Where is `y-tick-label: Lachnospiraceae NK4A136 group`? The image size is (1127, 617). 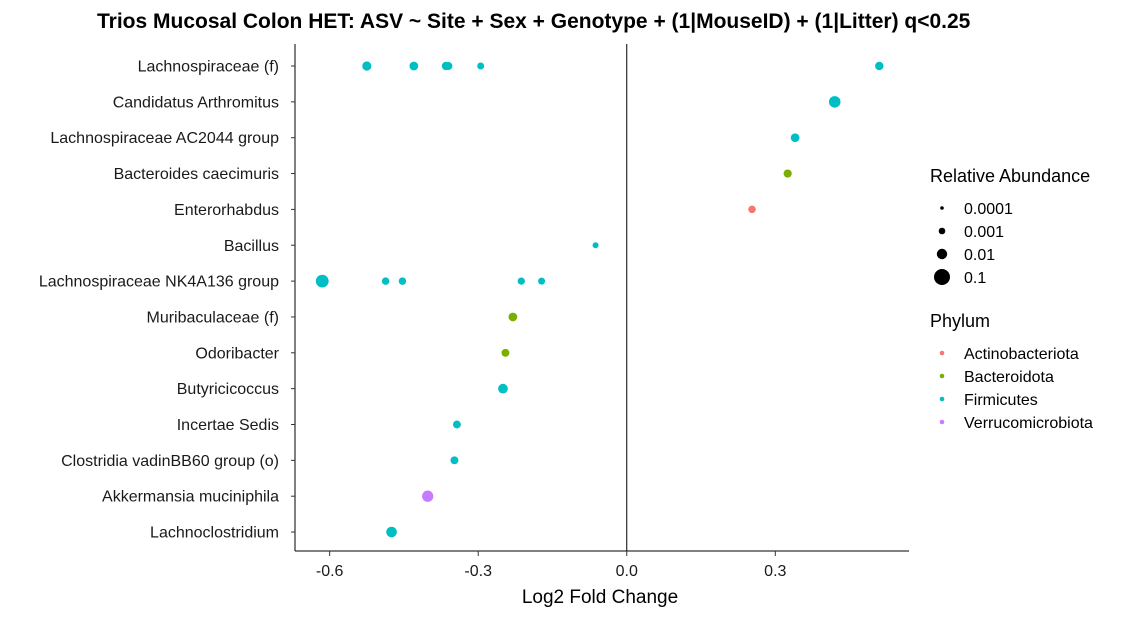 y-tick-label: Lachnospiraceae NK4A136 group is located at coordinates (159, 282).